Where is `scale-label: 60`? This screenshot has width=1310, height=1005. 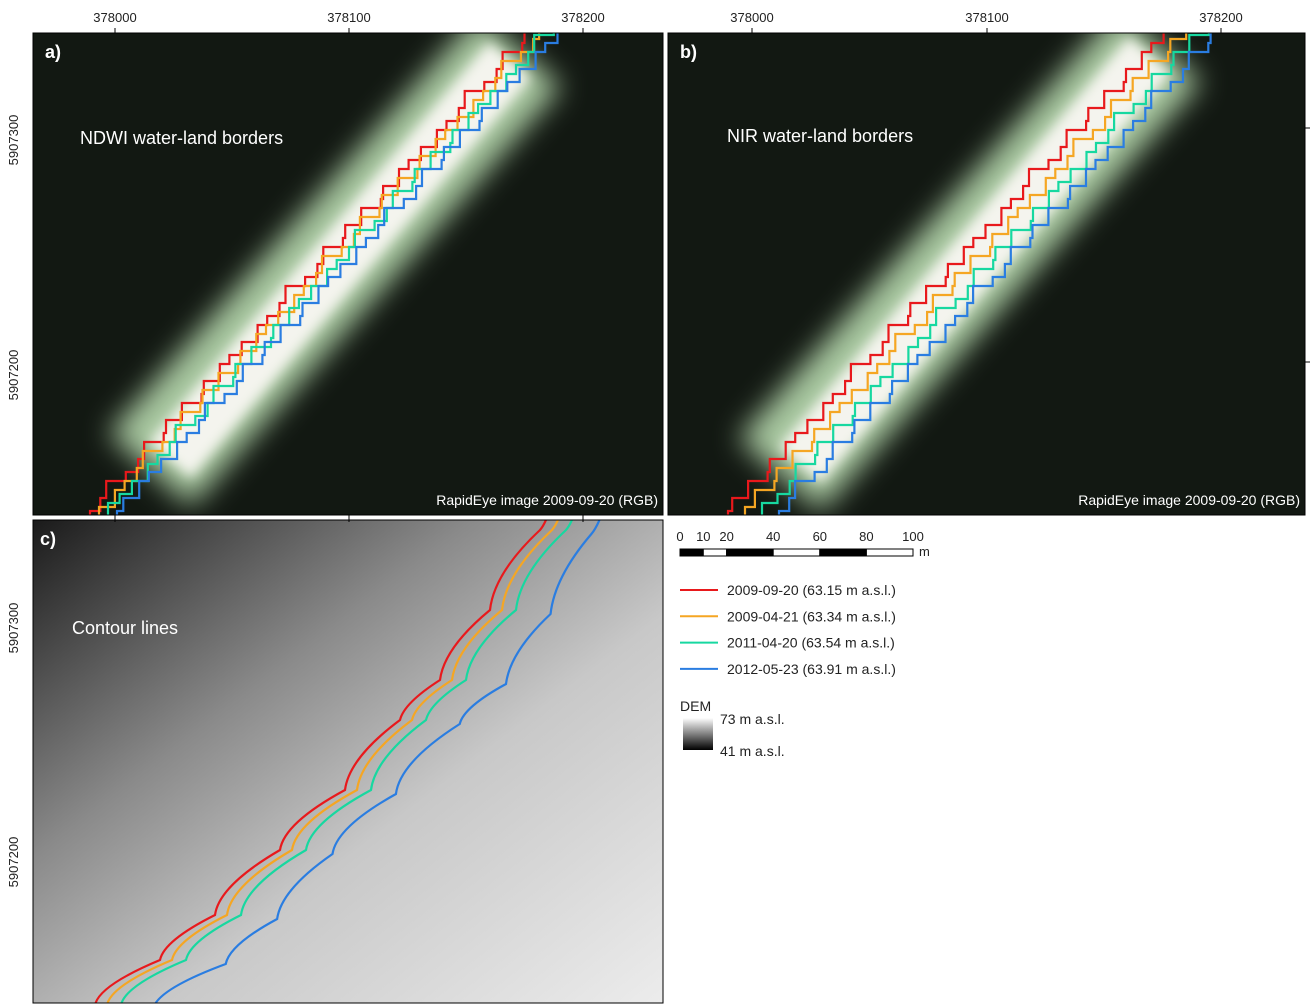
scale-label: 60 is located at coordinates (820, 536).